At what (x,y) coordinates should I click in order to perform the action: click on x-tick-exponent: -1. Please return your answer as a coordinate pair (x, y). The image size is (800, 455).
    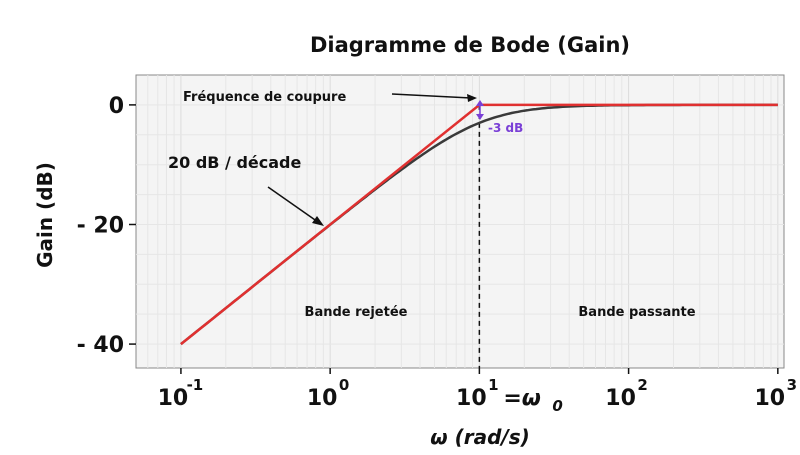
    Looking at the image, I should click on (195, 385).